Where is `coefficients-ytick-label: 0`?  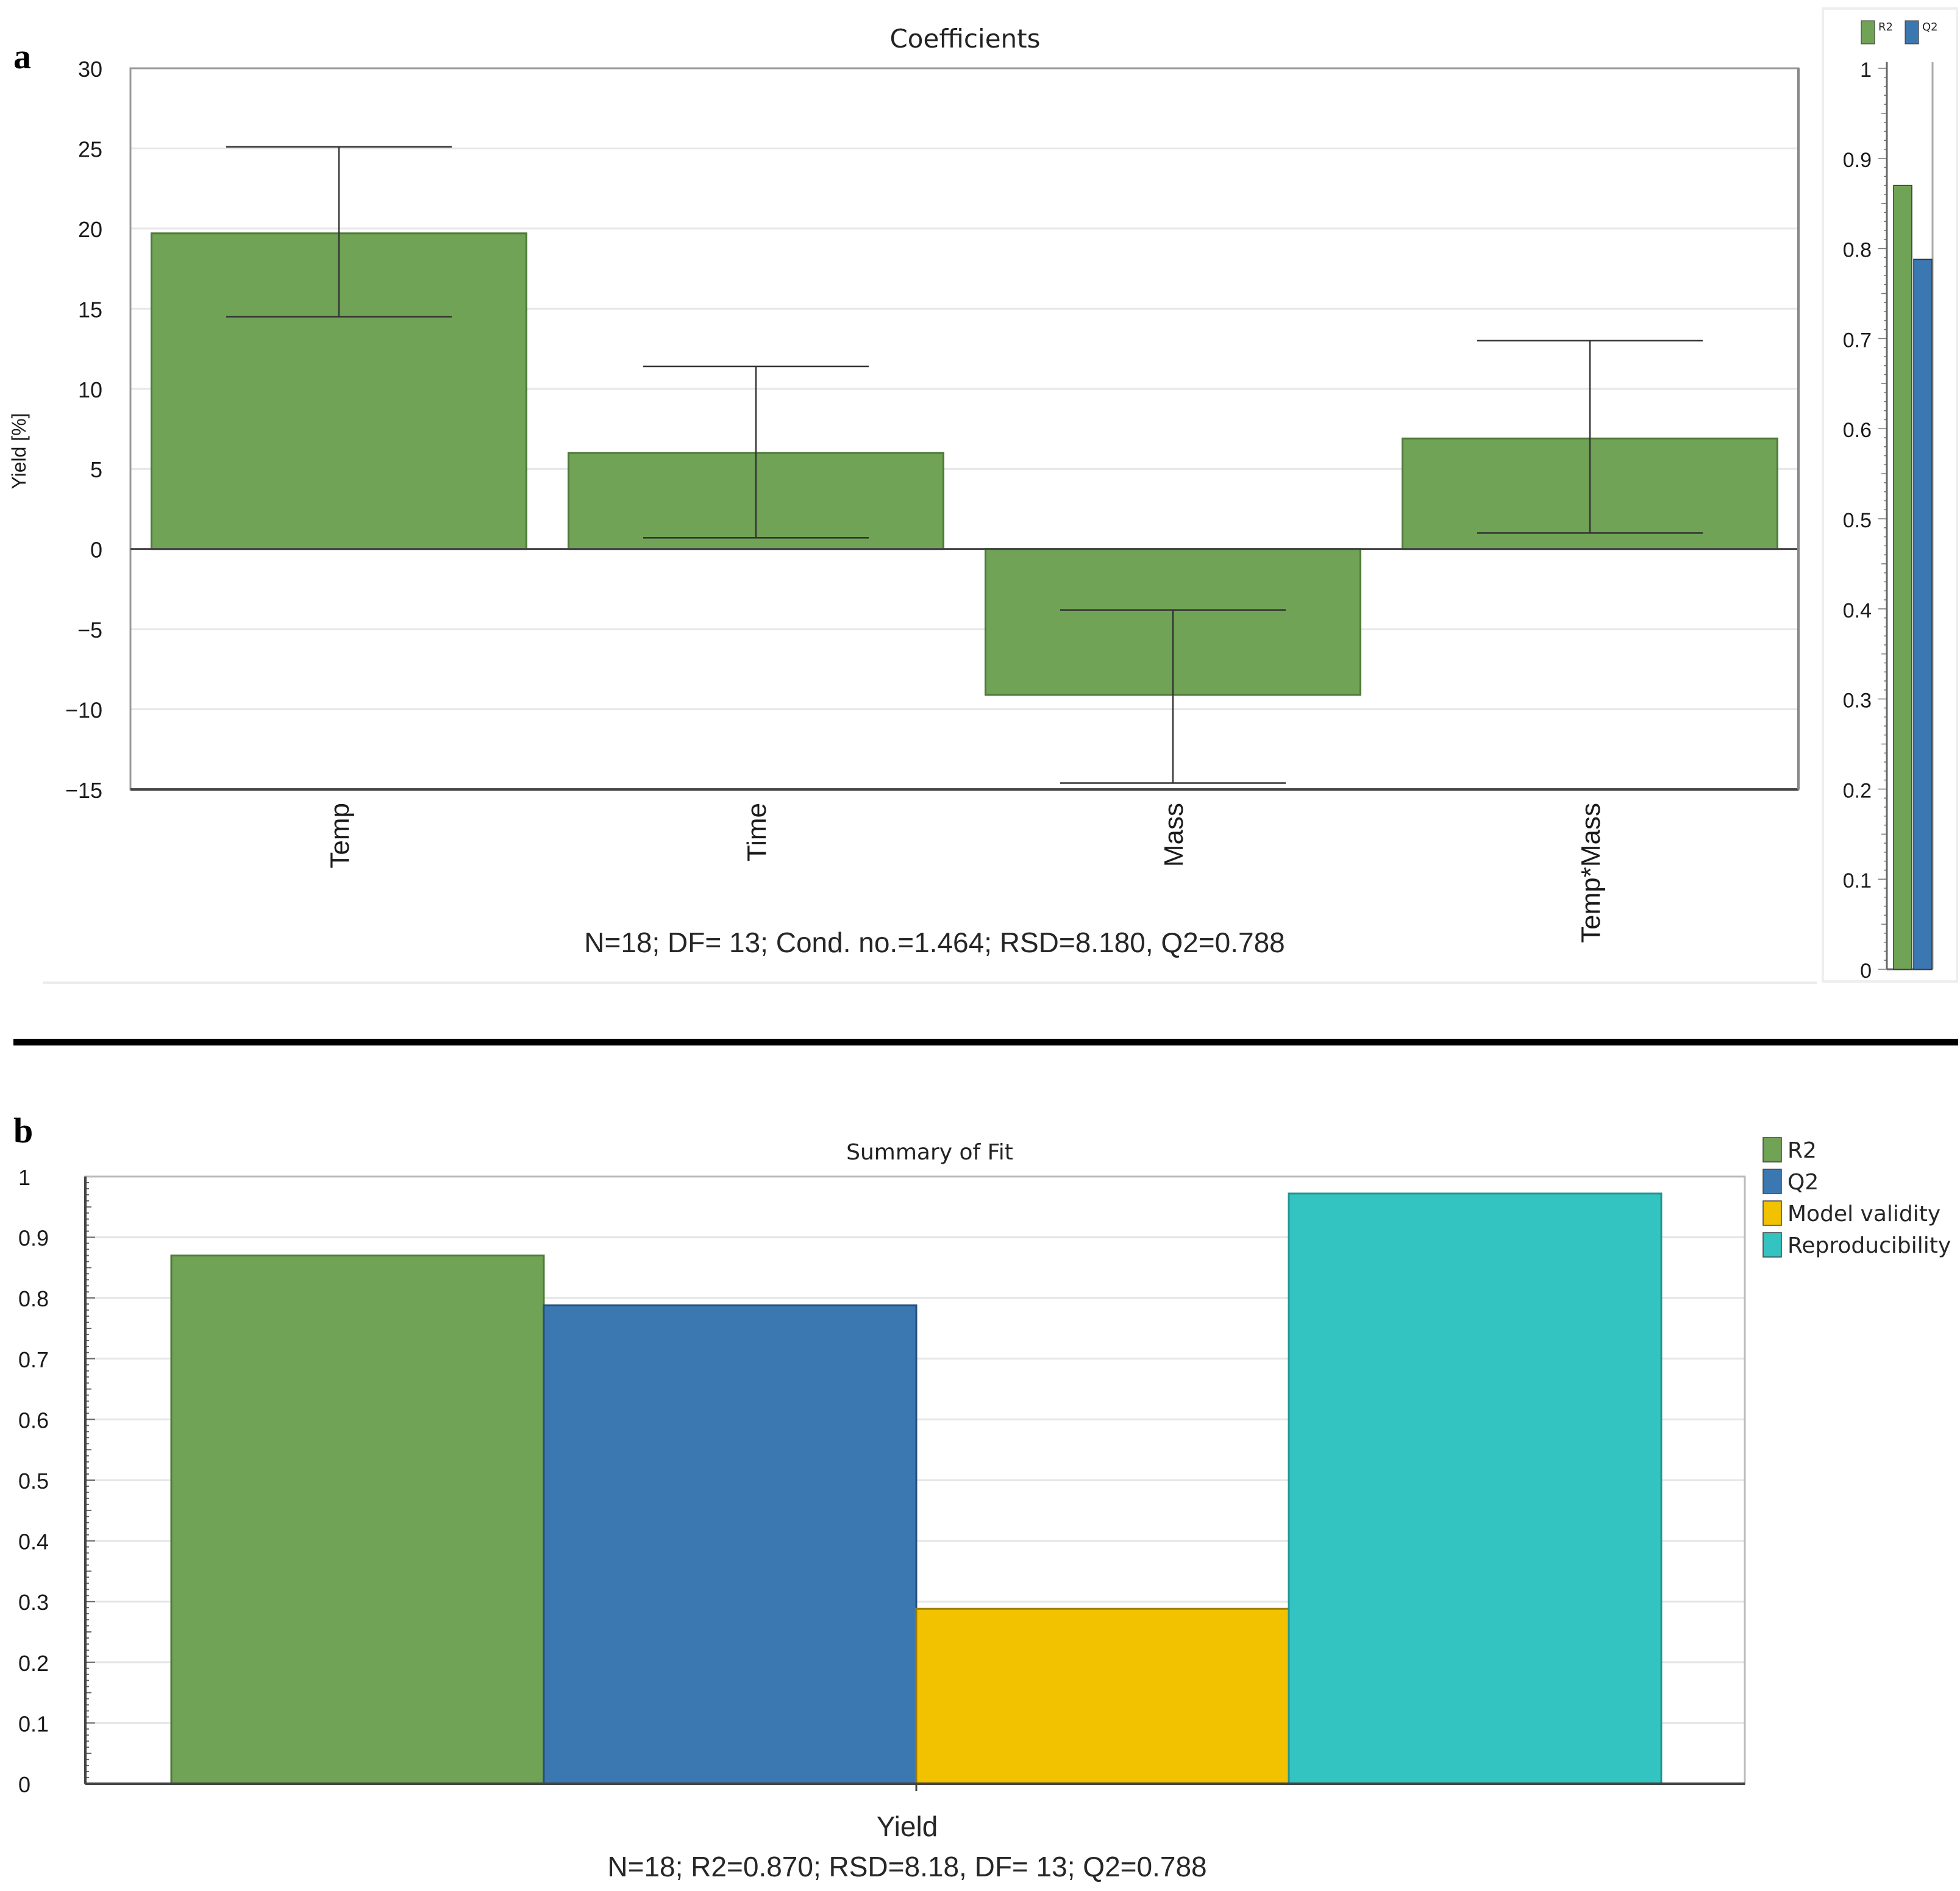
coefficients-ytick-label: 0 is located at coordinates (96, 550).